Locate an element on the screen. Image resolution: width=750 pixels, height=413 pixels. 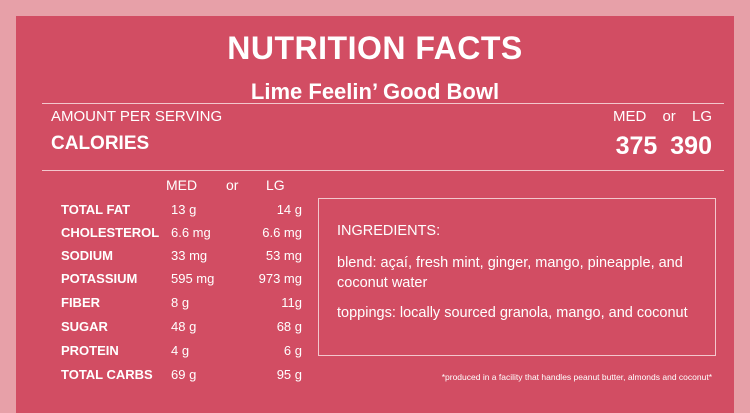
nutrient-med-value: 8 g is located at coordinates (180, 302).